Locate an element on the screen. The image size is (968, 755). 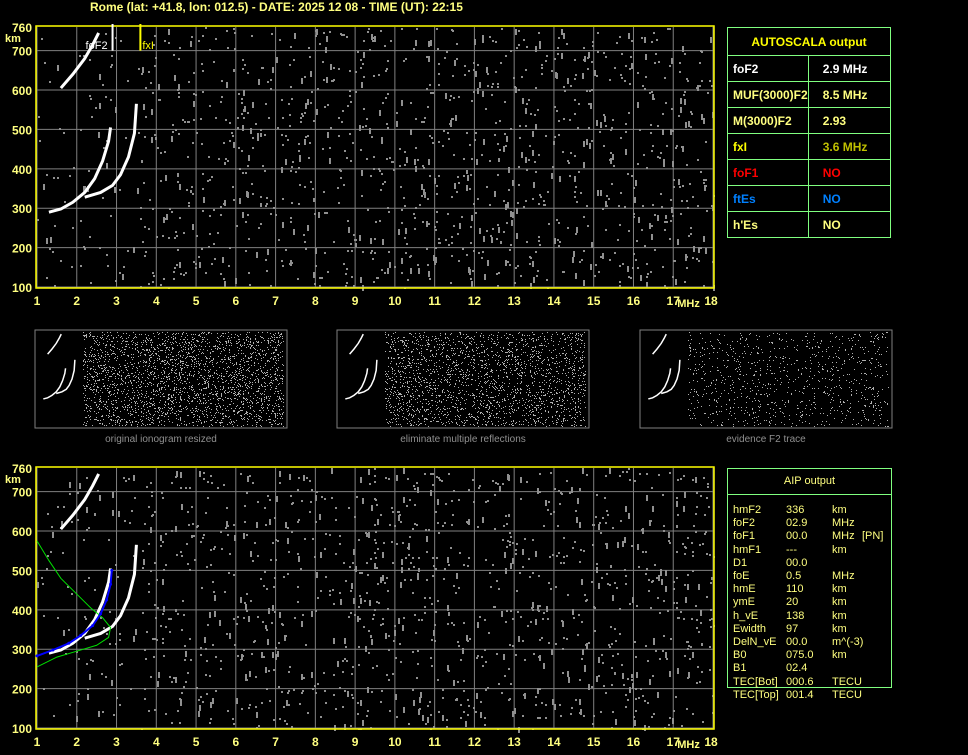
aip-row: TEC[Top] 001.4 TECU is located at coordinates (808, 695).